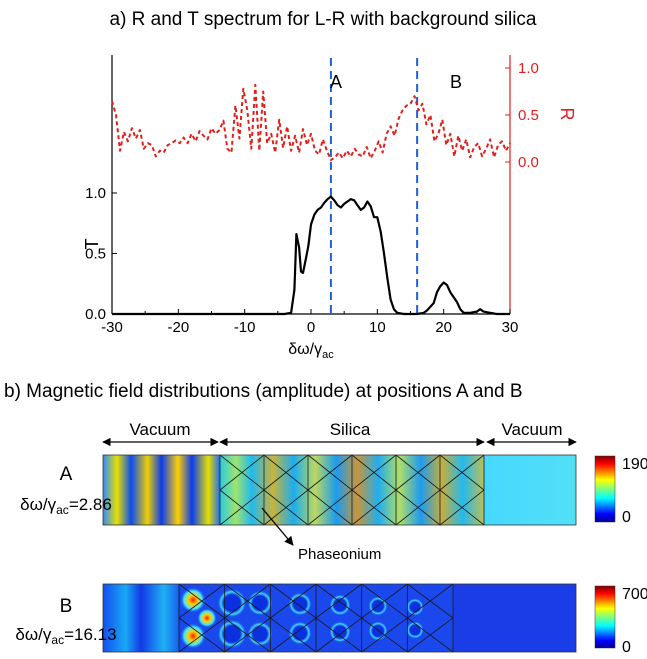 The image size is (647, 659). What do you see at coordinates (309, 322) in the screenshot?
I see `x-axis-ticks: -30 -20 -10 0 10 20 30` at bounding box center [309, 322].